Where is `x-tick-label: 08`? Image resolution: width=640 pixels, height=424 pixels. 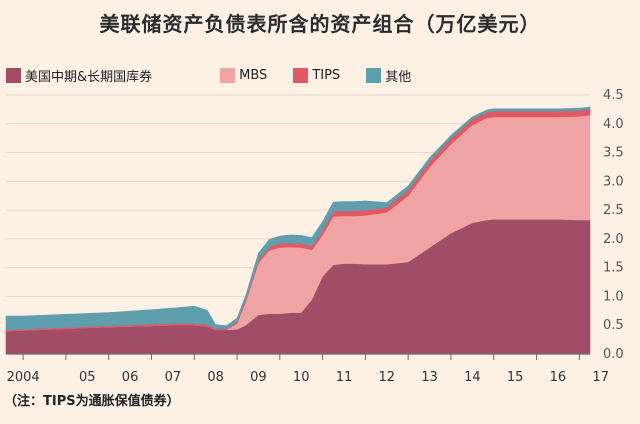 x-tick-label: 08 is located at coordinates (215, 377).